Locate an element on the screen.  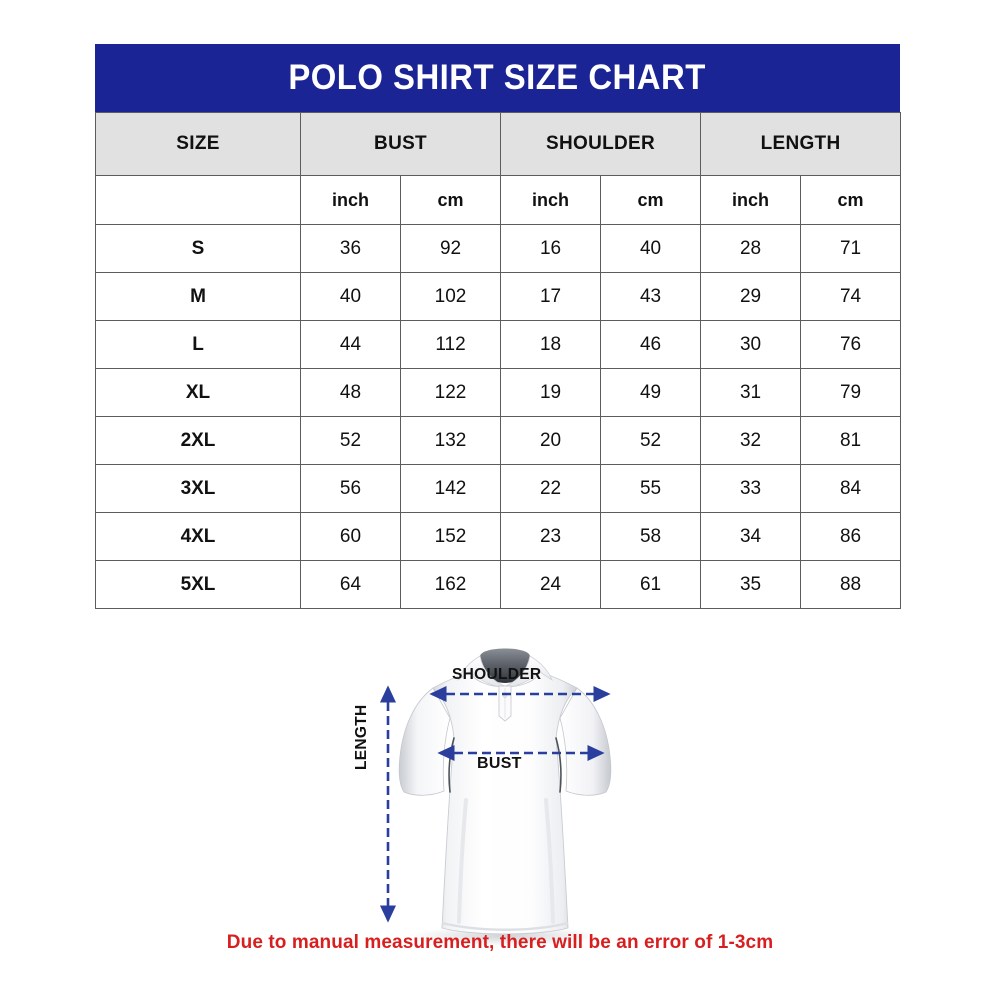
cell-size: 3XL is located at coordinates (198, 488).